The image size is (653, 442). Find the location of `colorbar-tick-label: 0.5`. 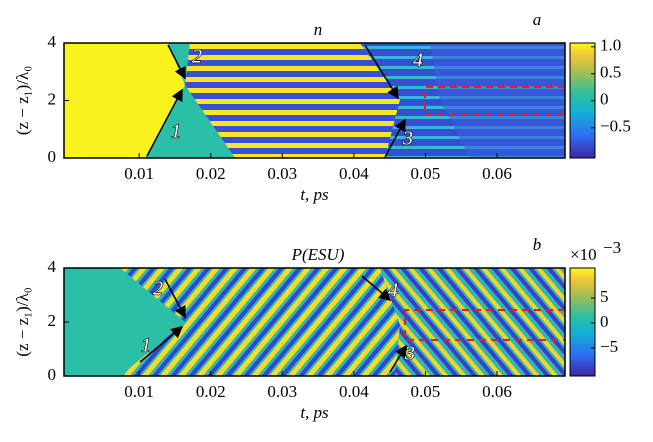

colorbar-tick-label: 0.5 is located at coordinates (610, 72).